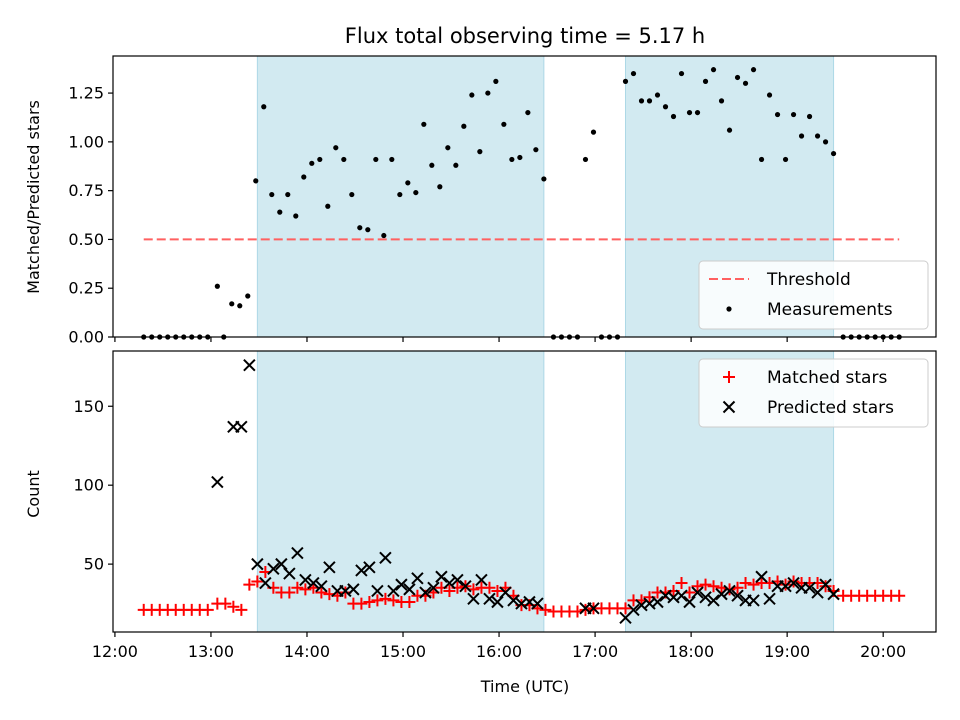 The height and width of the screenshot is (720, 960). I want to click on x-tick-label: 17:00, so click(595, 651).